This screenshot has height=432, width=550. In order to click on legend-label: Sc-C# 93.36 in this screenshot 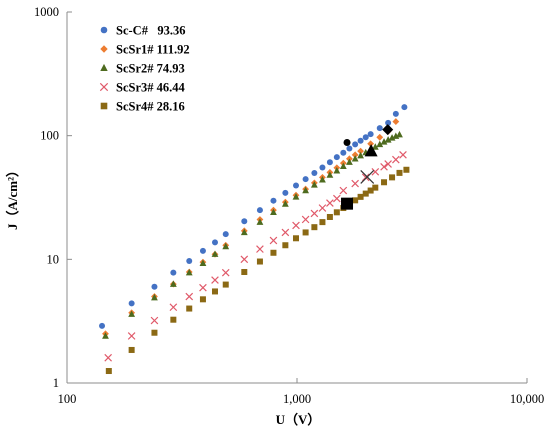, I will do `click(150, 31)`.